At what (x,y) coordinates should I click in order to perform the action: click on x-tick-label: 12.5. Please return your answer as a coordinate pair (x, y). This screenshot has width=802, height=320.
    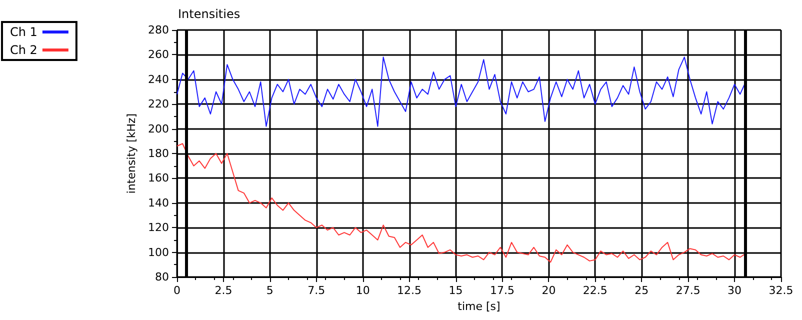
    Looking at the image, I should click on (409, 290).